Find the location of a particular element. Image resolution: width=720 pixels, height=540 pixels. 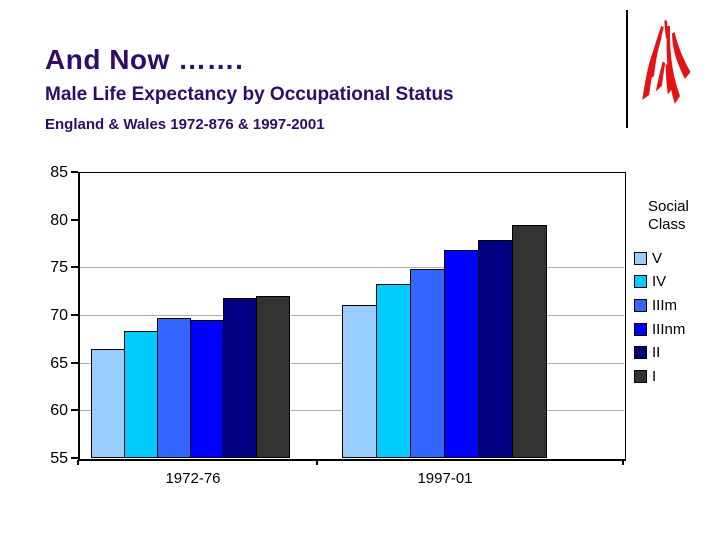

legend-label-IV: IV is located at coordinates (659, 282).